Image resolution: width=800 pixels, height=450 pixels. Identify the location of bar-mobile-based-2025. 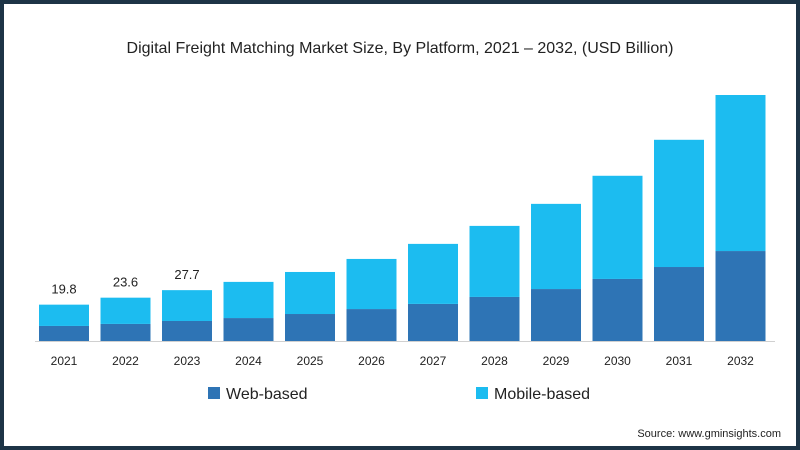
(310, 293).